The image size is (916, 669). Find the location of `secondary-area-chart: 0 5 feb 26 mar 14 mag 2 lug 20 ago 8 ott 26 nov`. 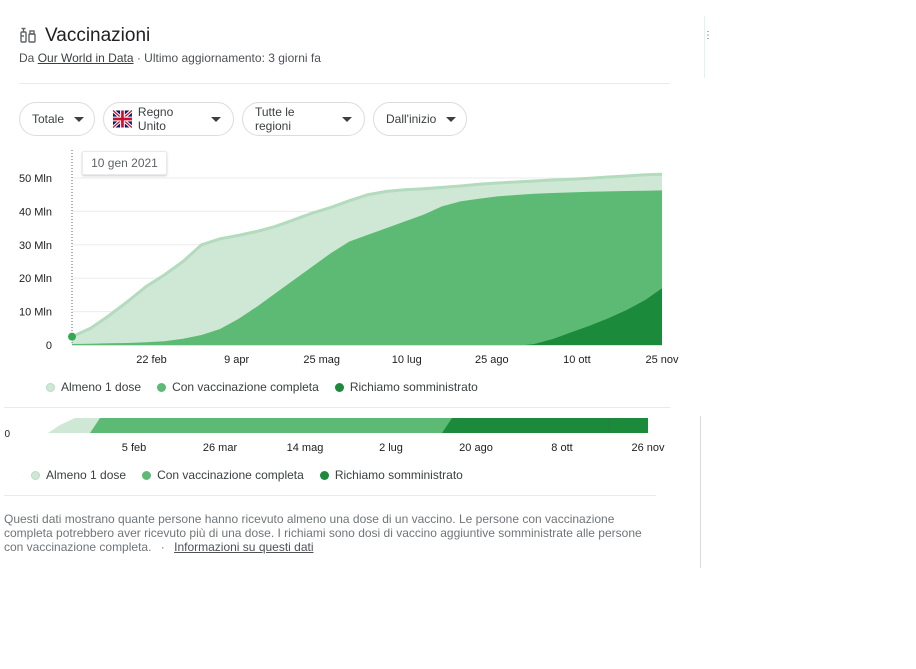

secondary-area-chart: 0 5 feb 26 mar 14 mag 2 lug 20 ago 8 ott 26 nov is located at coordinates (334, 436).